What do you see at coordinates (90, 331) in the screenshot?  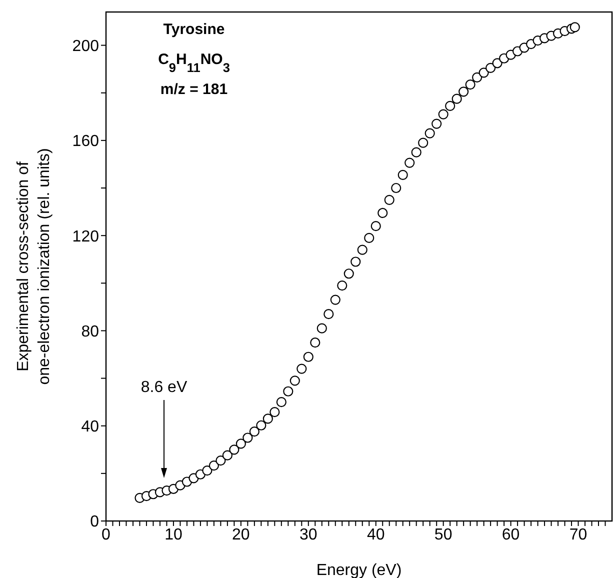 I see `y-tick-label: 80` at bounding box center [90, 331].